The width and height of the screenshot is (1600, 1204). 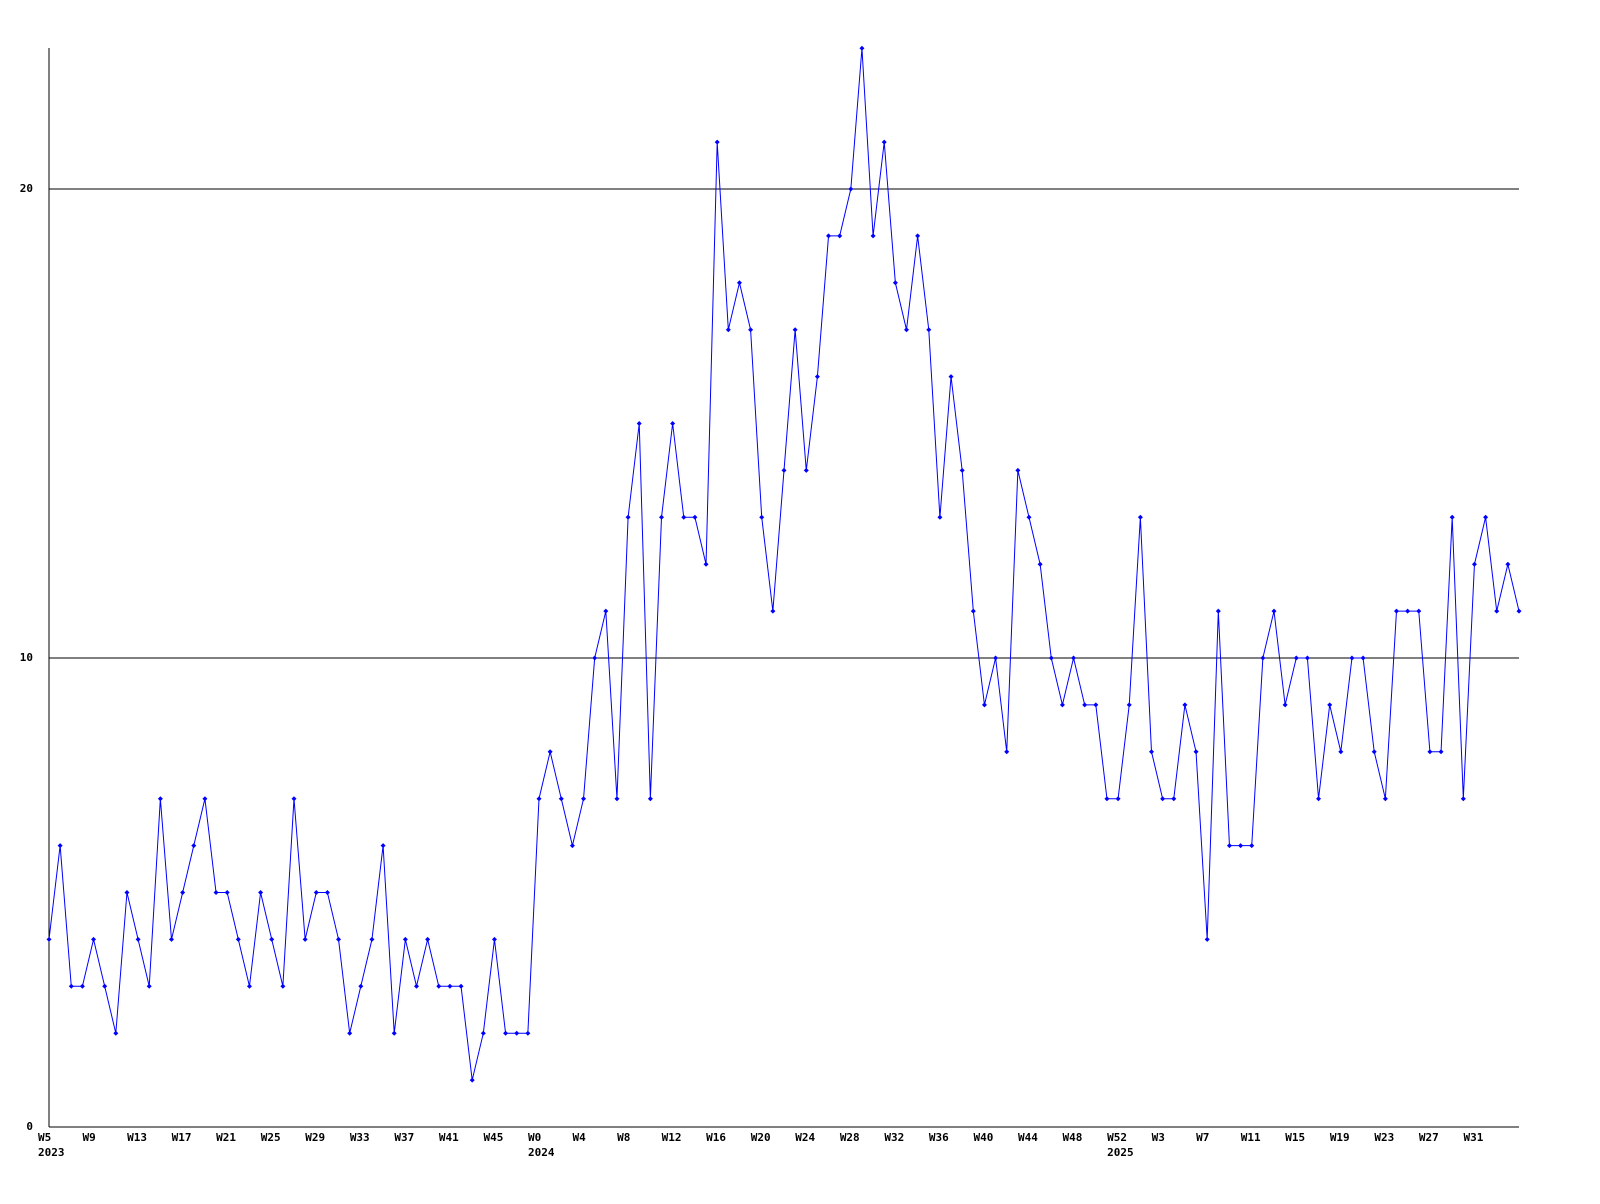 What do you see at coordinates (983, 1137) in the screenshot?
I see `x-tick-label: W40` at bounding box center [983, 1137].